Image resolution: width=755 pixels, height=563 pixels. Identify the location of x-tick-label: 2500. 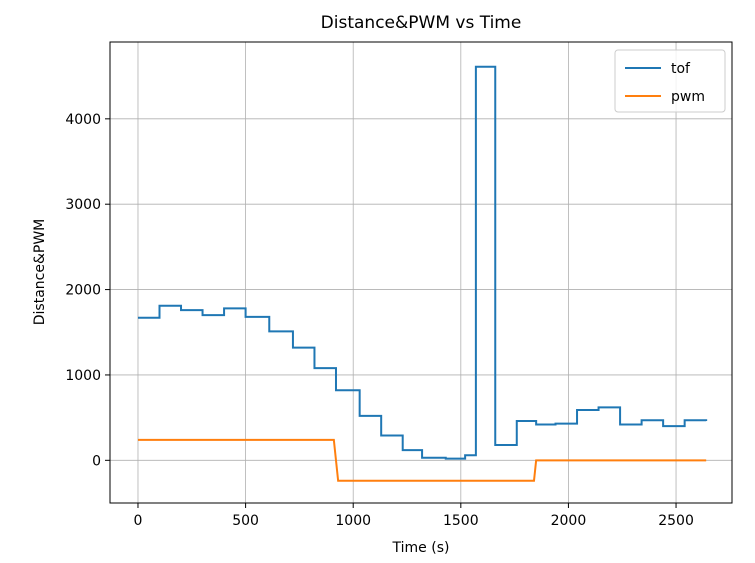
(676, 521).